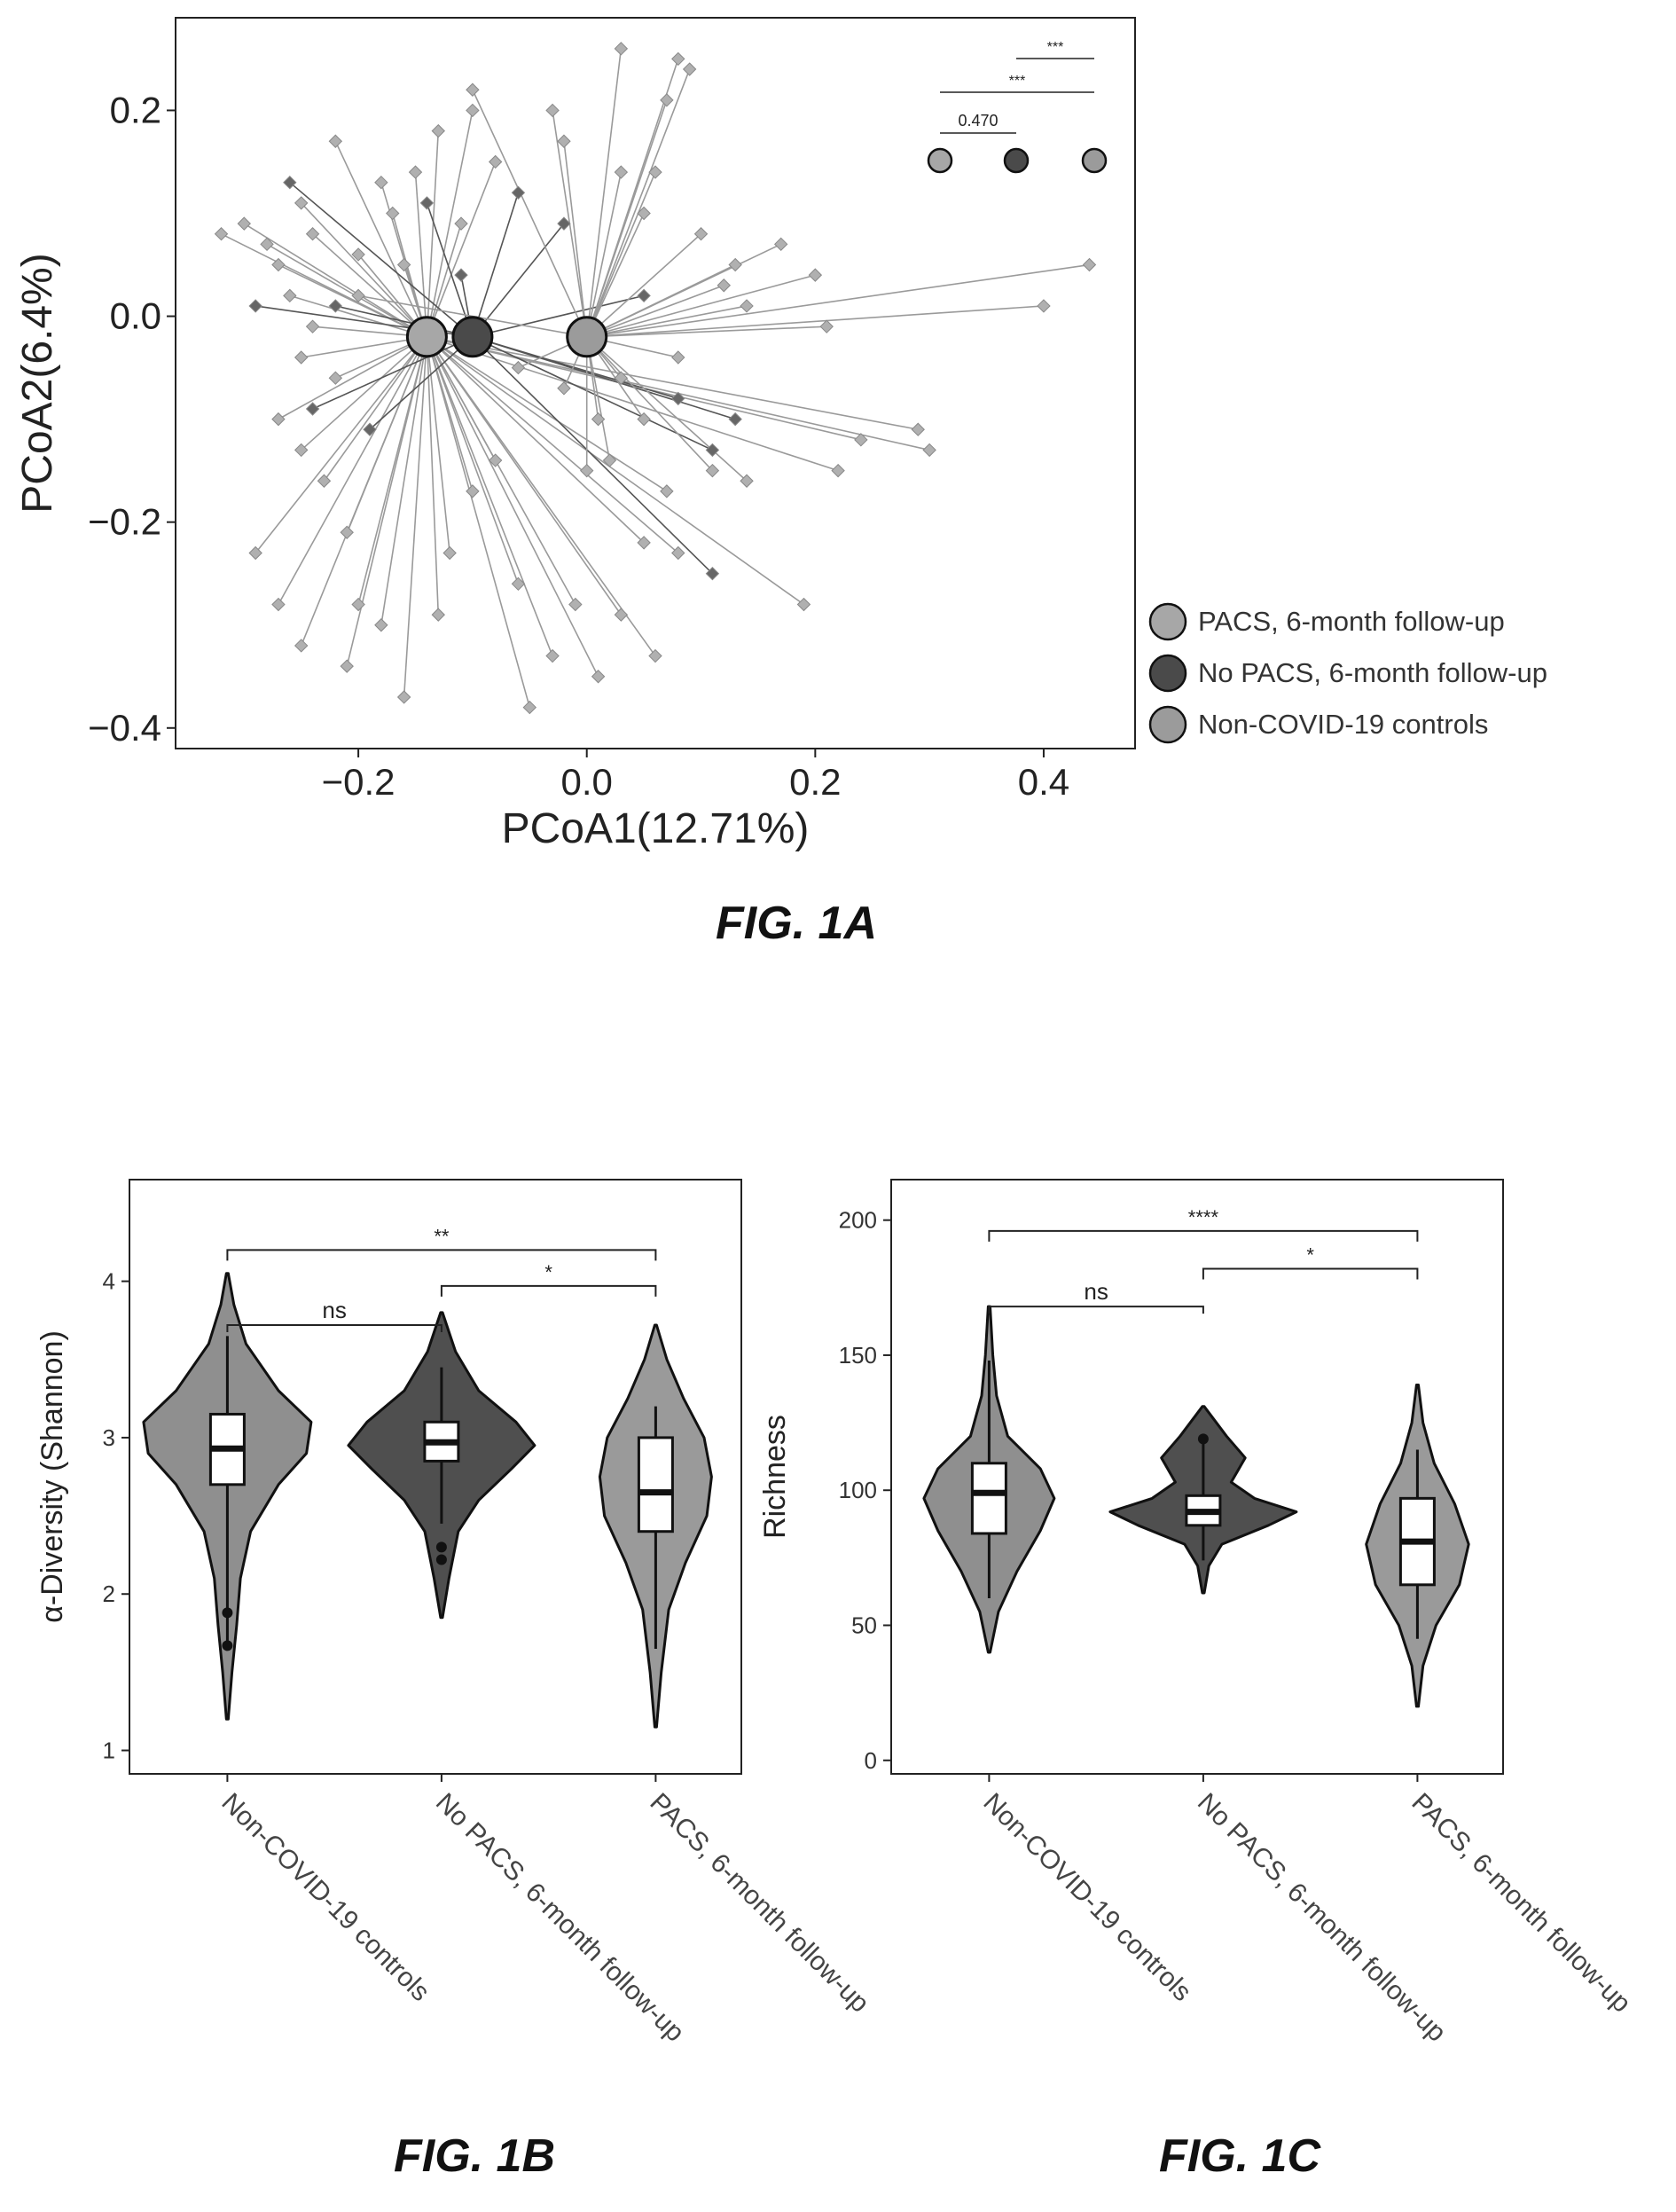  I want to click on fig1c-ytick-label-0: 0, so click(871, 1760).